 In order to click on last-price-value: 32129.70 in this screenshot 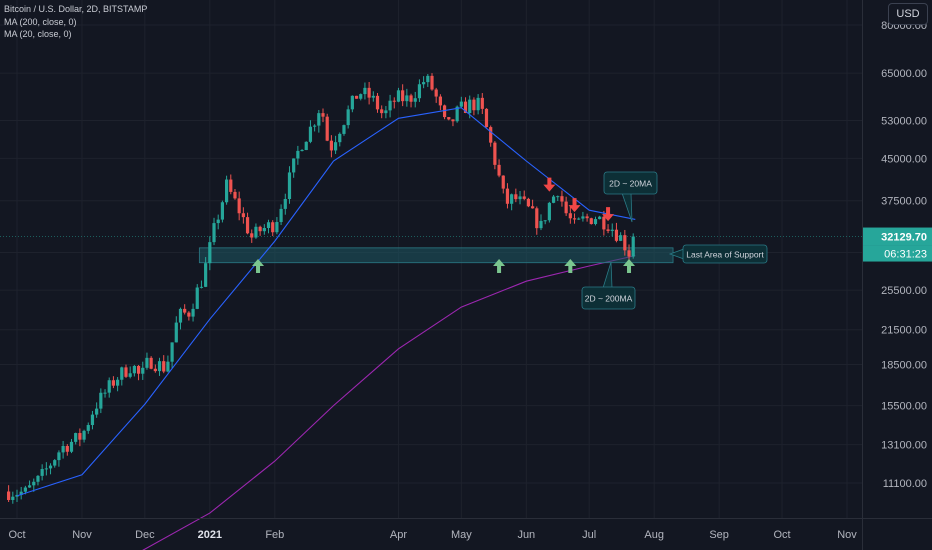, I will do `click(904, 238)`.